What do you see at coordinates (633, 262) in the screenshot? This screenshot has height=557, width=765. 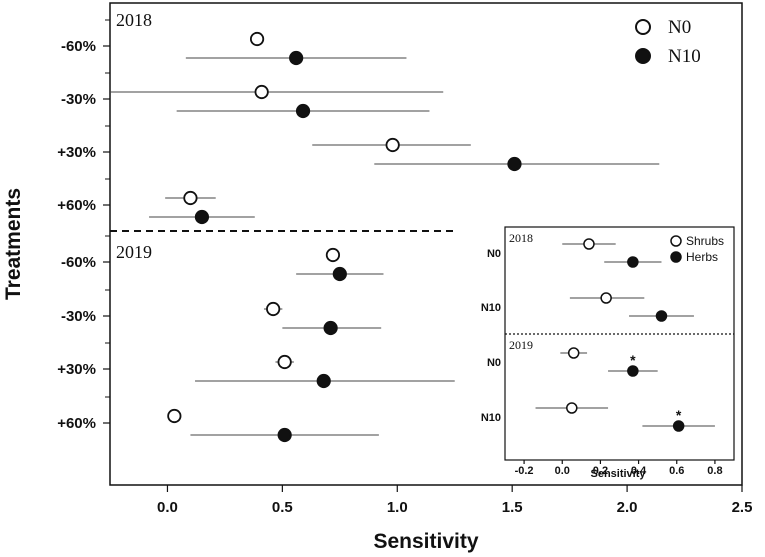 I see `point-inset-2018-N0-herbs` at bounding box center [633, 262].